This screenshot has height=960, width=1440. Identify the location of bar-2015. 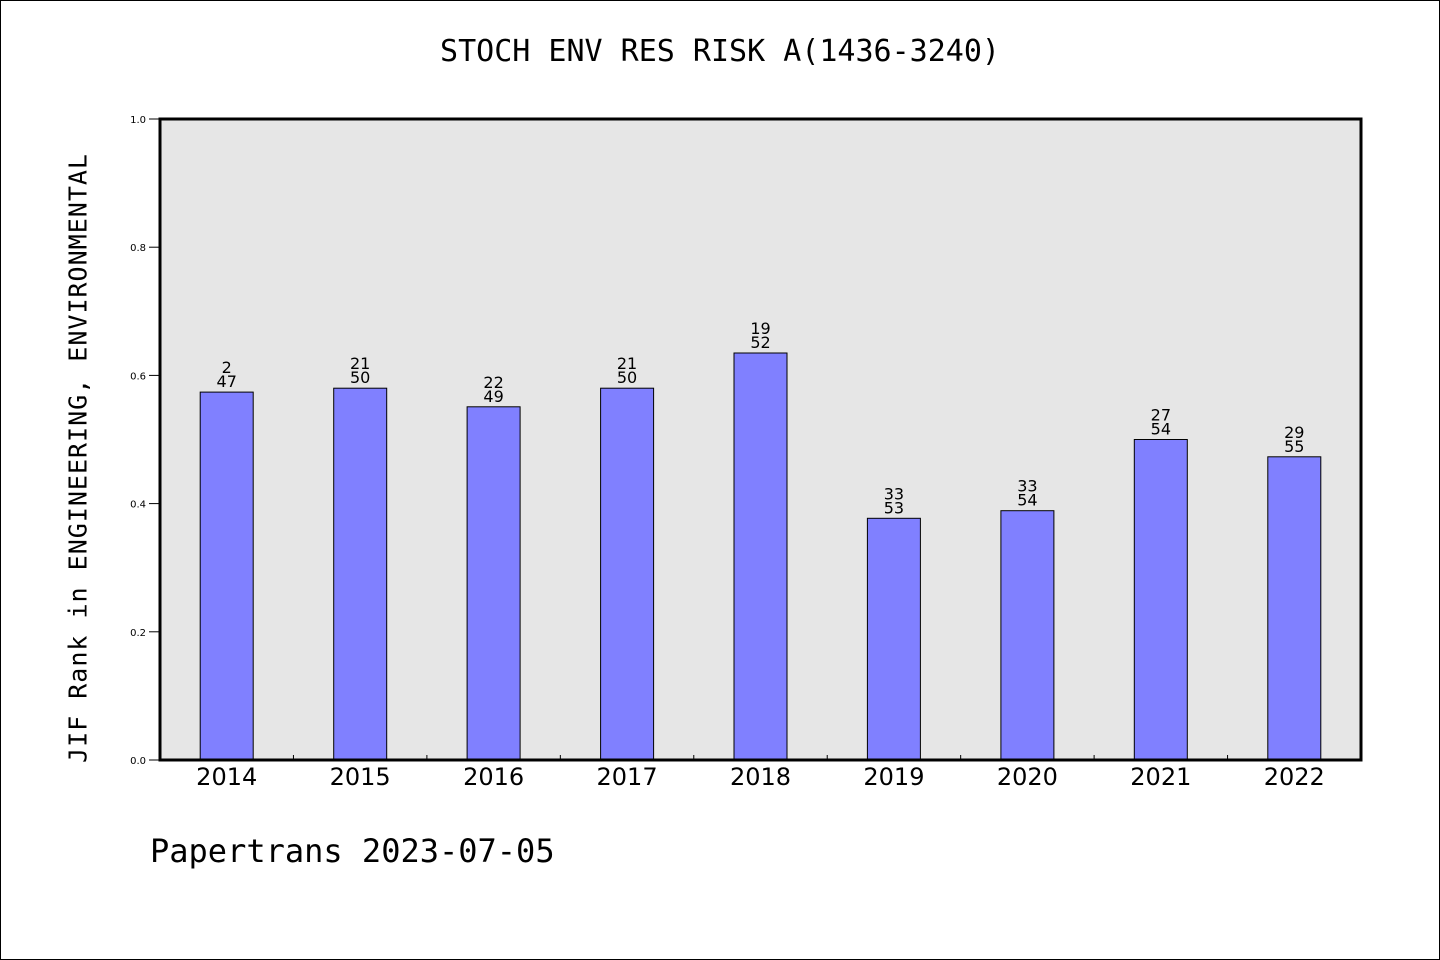
(360, 574).